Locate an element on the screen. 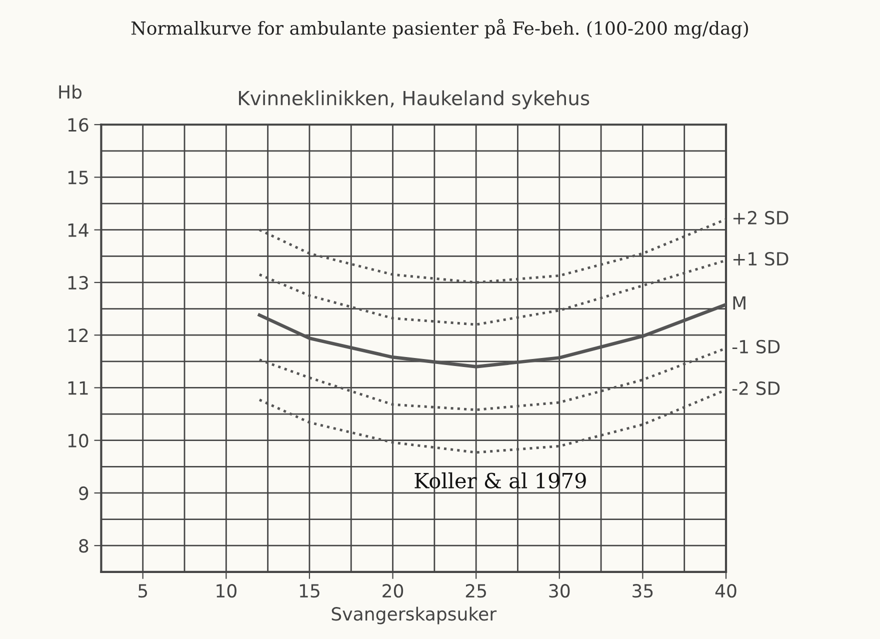 The width and height of the screenshot is (880, 639). series-label: +2 SD is located at coordinates (760, 217).